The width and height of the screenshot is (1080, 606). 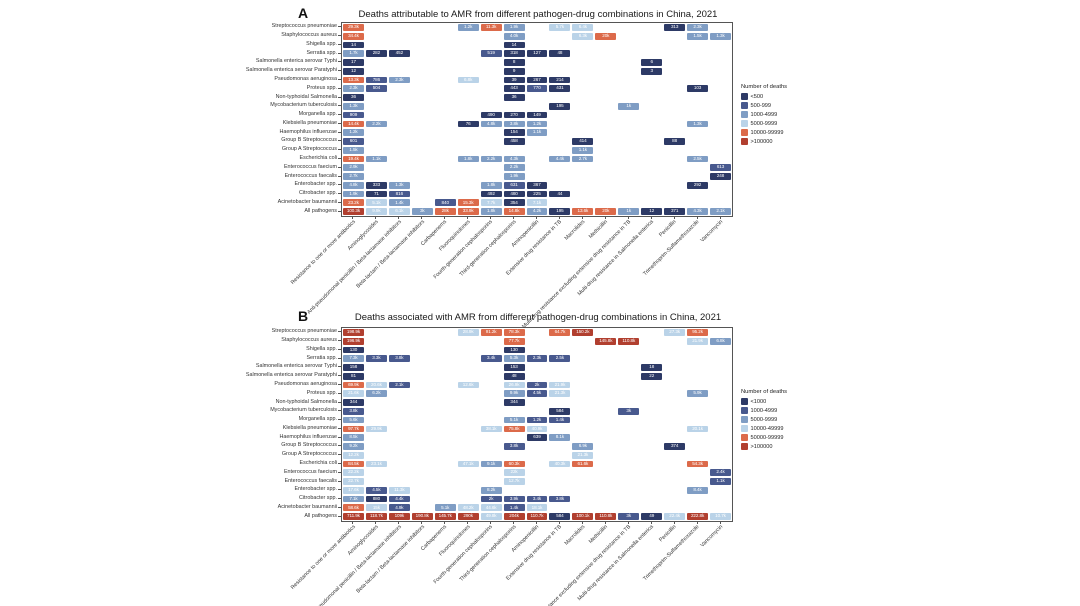 What do you see at coordinates (445, 508) in the screenshot?
I see `heatmap-cell: 5.1k` at bounding box center [445, 508].